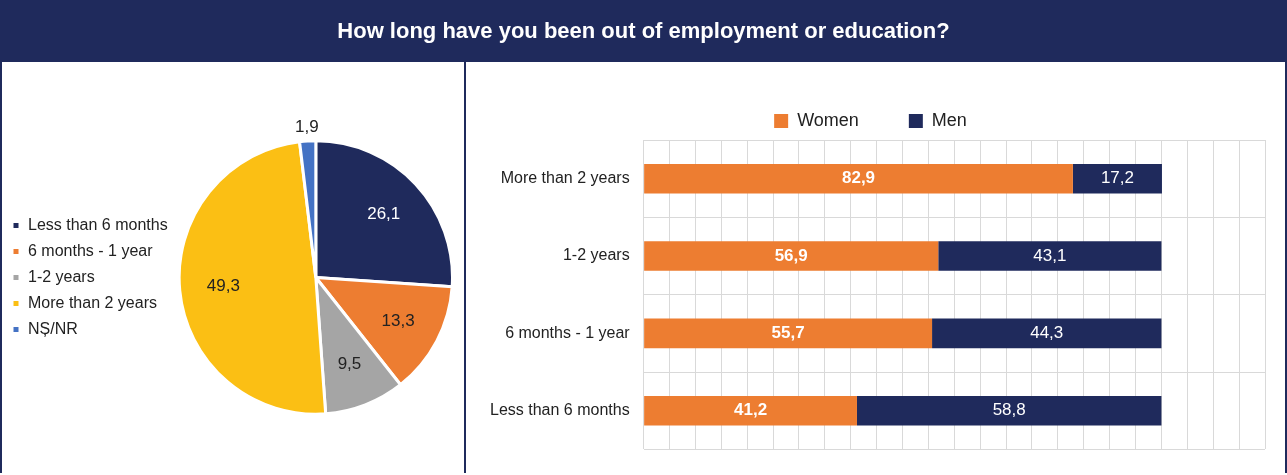  I want to click on legend-label: NȘ/NR, so click(53, 328).